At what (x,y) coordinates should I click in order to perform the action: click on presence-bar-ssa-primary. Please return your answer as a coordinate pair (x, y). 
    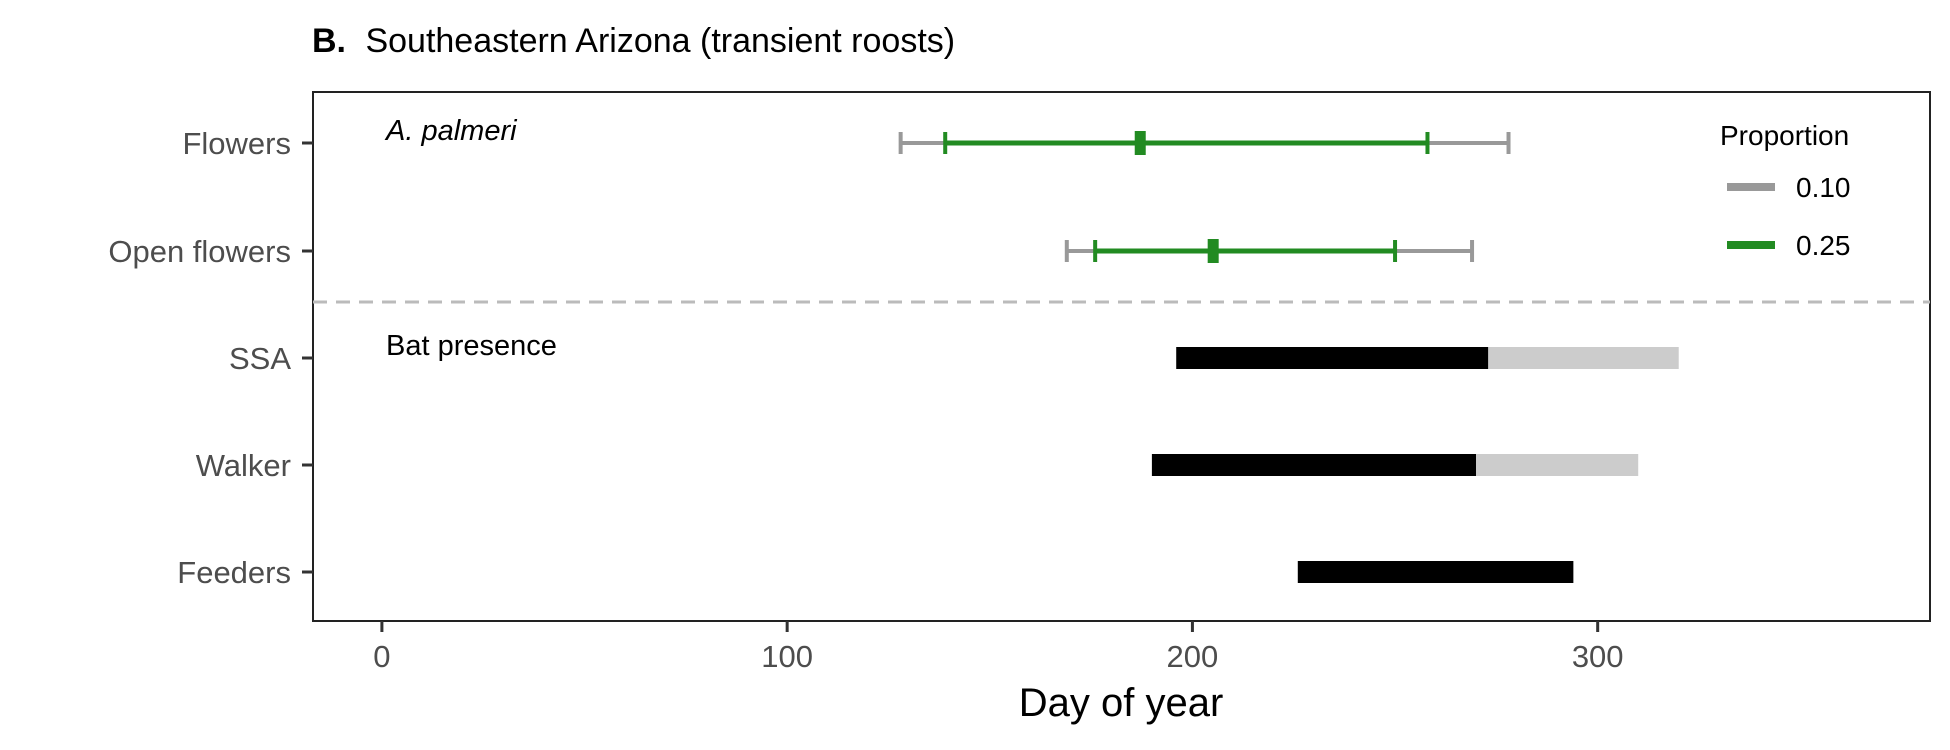
    Looking at the image, I should click on (1332, 358).